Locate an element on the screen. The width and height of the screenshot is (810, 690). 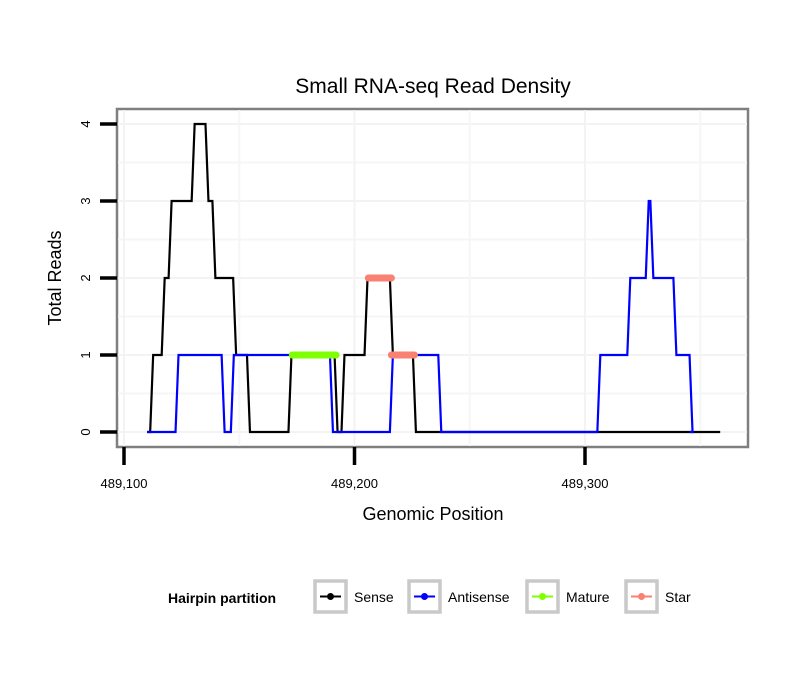
legend-label-star: Star is located at coordinates (678, 597).